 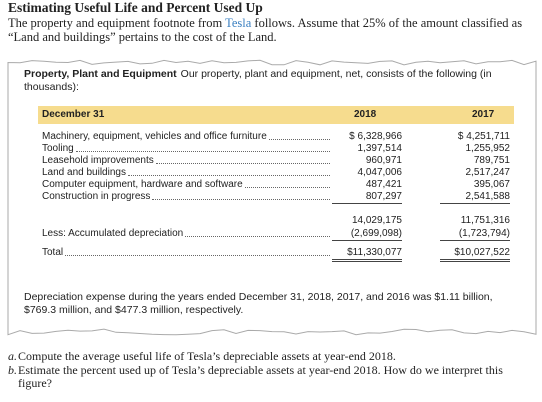 I want to click on value-cell: 807,297, so click(x=367, y=197).